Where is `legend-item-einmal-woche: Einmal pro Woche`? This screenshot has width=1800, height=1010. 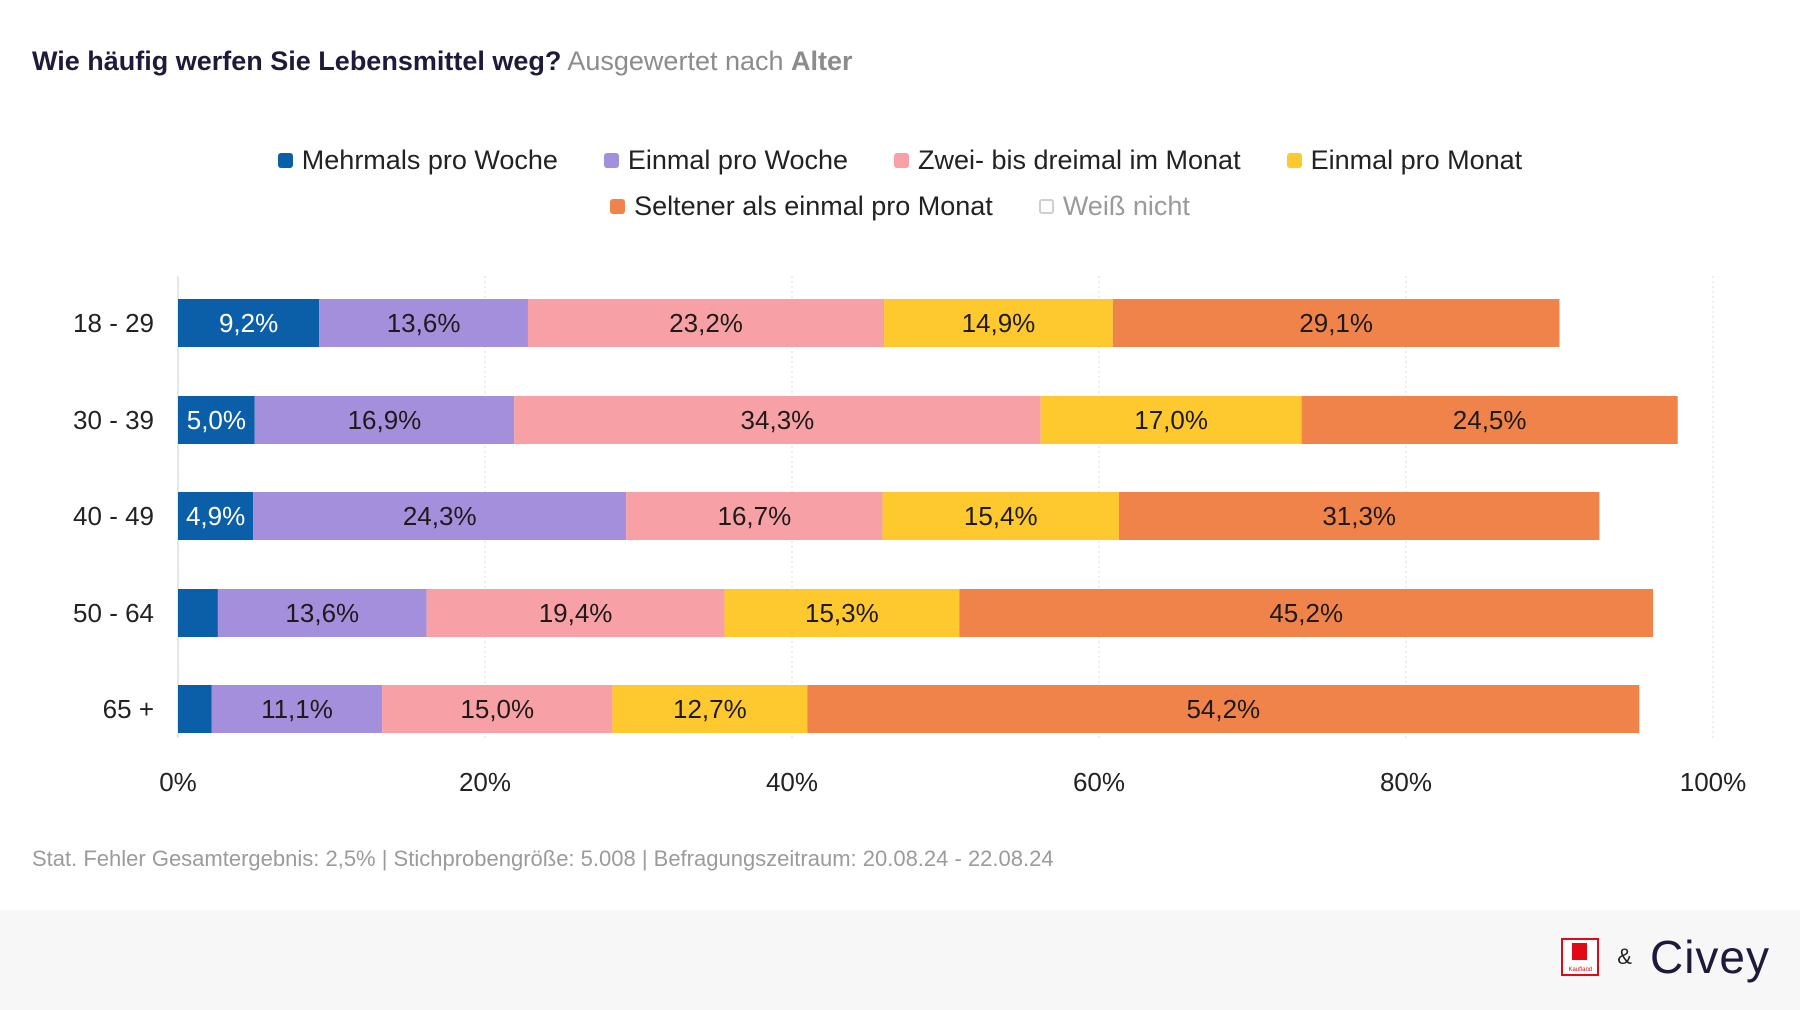
legend-item-einmal-woche: Einmal pro Woche is located at coordinates (725, 160).